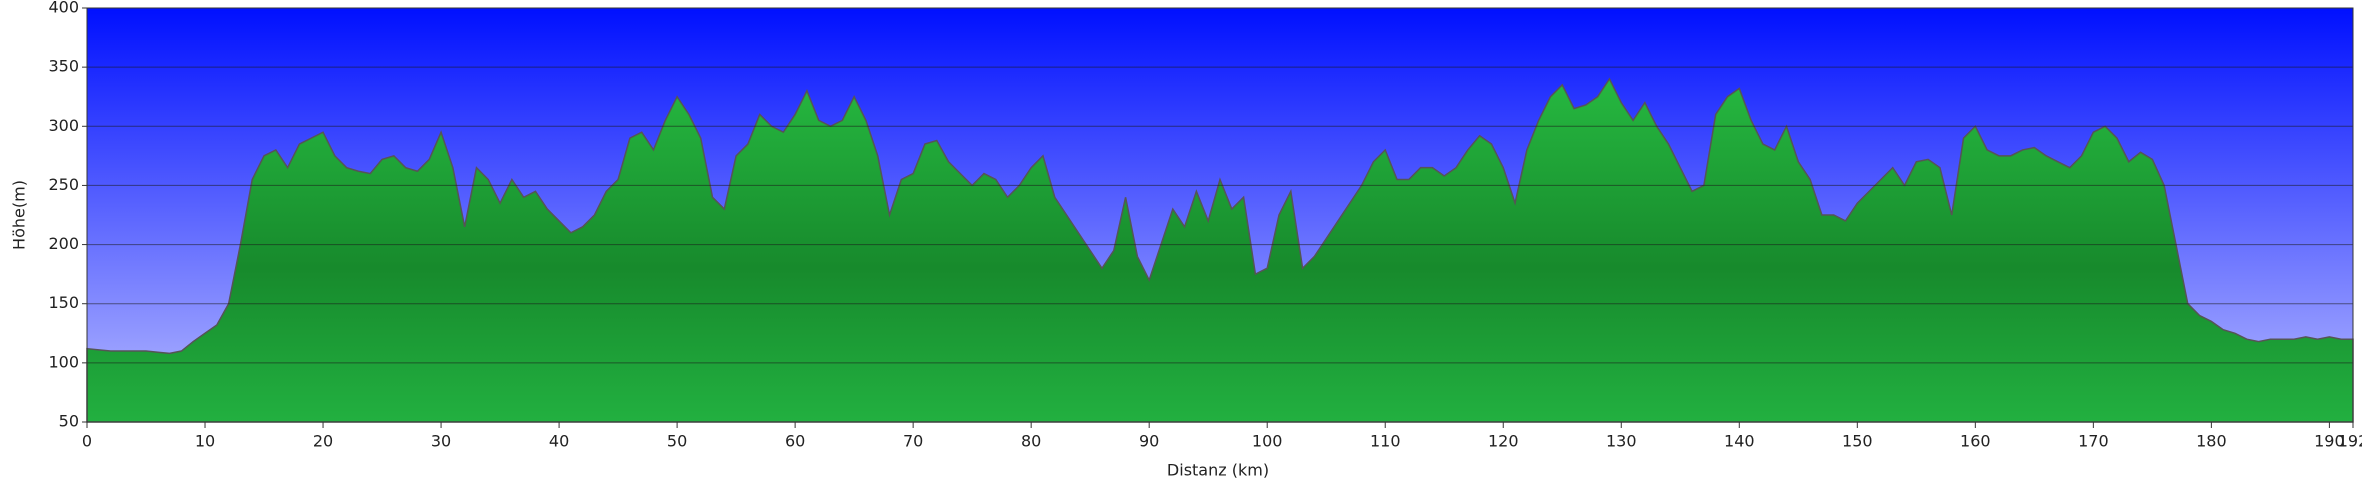 The image size is (2362, 484). What do you see at coordinates (559, 441) in the screenshot?
I see `x-tick-label: 40` at bounding box center [559, 441].